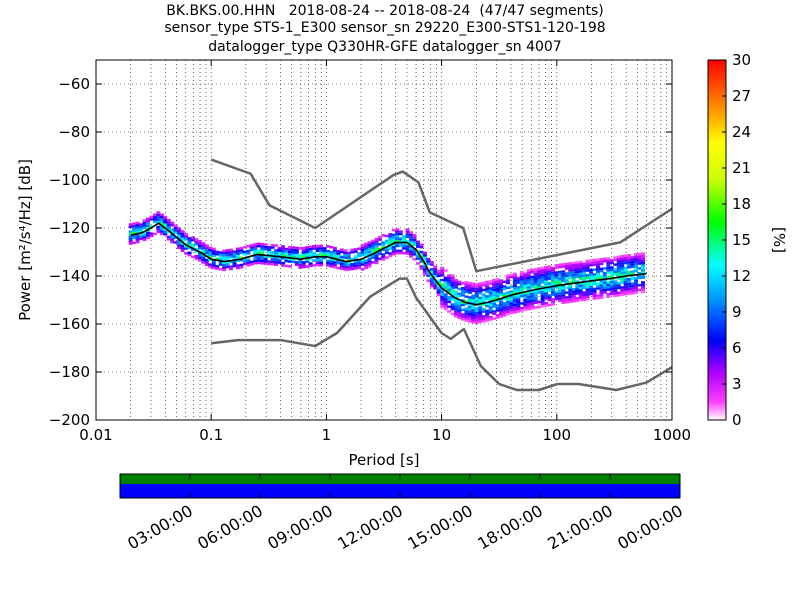 This screenshot has width=800, height=600. What do you see at coordinates (300, 527) in the screenshot?
I see `timeline-tick-label: 09:00:00` at bounding box center [300, 527].